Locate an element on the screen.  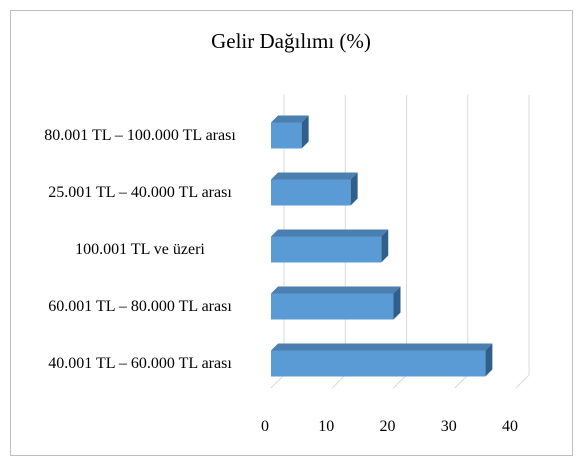
y-tick-label: 100.001 TL ve üzeri is located at coordinates (140, 249).